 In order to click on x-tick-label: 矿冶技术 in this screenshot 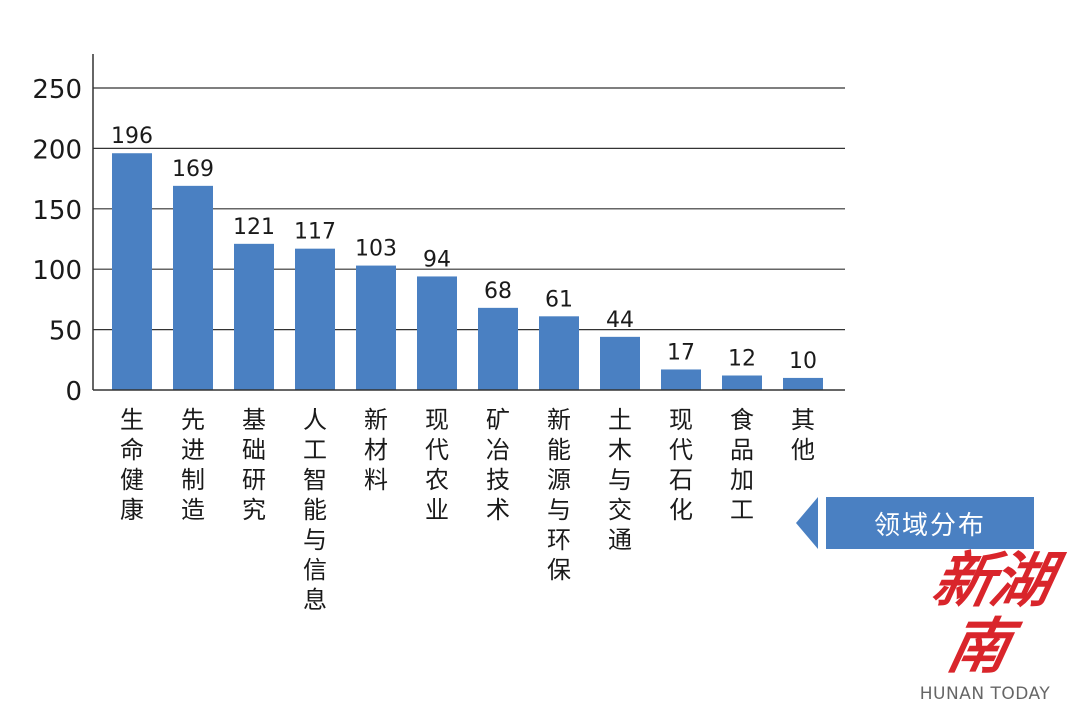, I will do `click(498, 465)`.